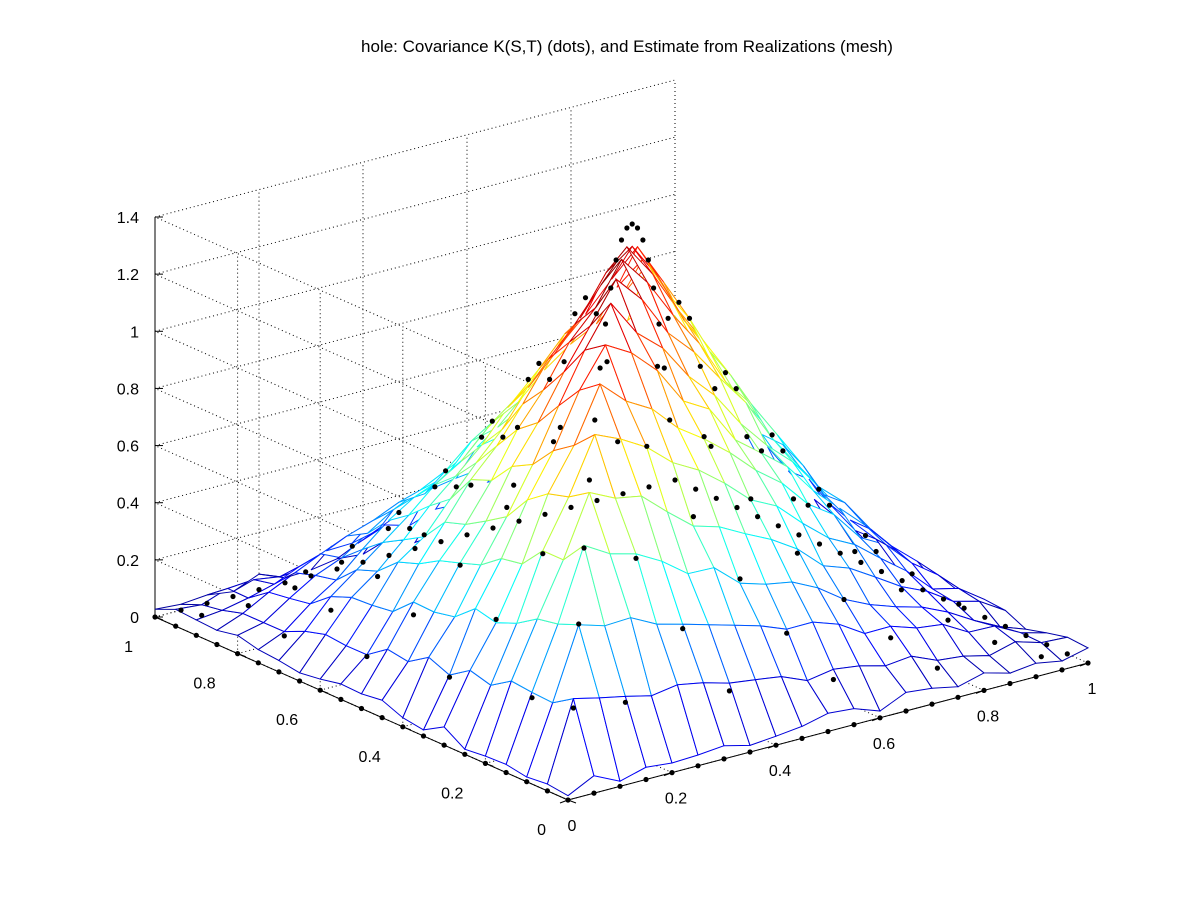 The height and width of the screenshot is (900, 1200). What do you see at coordinates (676, 799) in the screenshot?
I see `x-tick-label: 0.2` at bounding box center [676, 799].